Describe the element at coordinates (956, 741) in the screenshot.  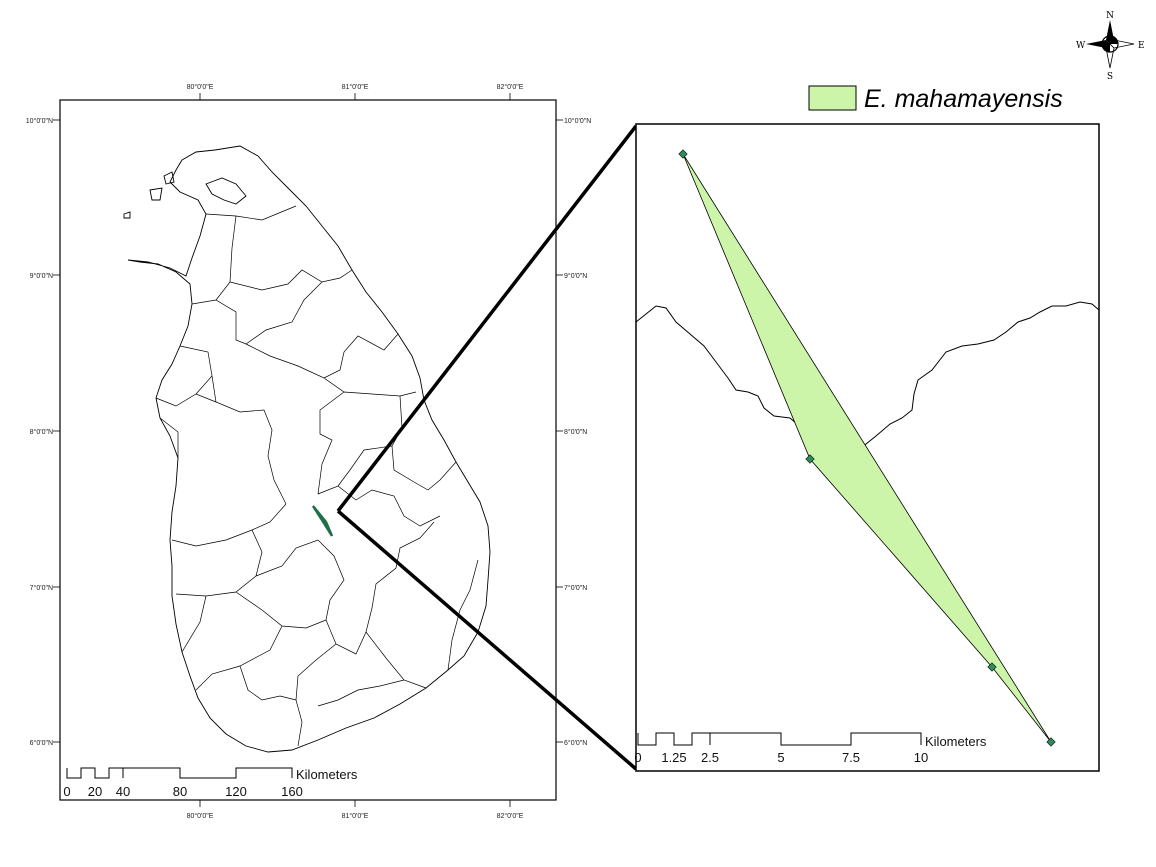
I see `inset-scale-unit: Kilometers` at that location.